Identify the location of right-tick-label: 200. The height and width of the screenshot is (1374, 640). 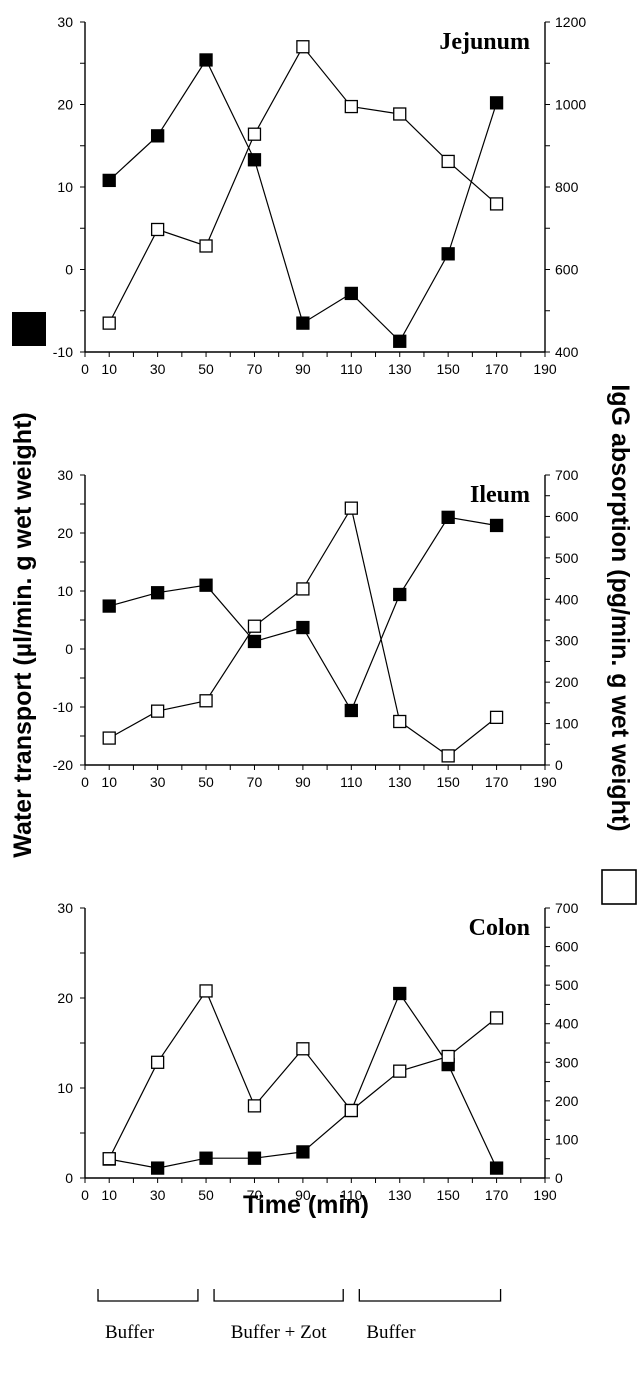
(567, 1101).